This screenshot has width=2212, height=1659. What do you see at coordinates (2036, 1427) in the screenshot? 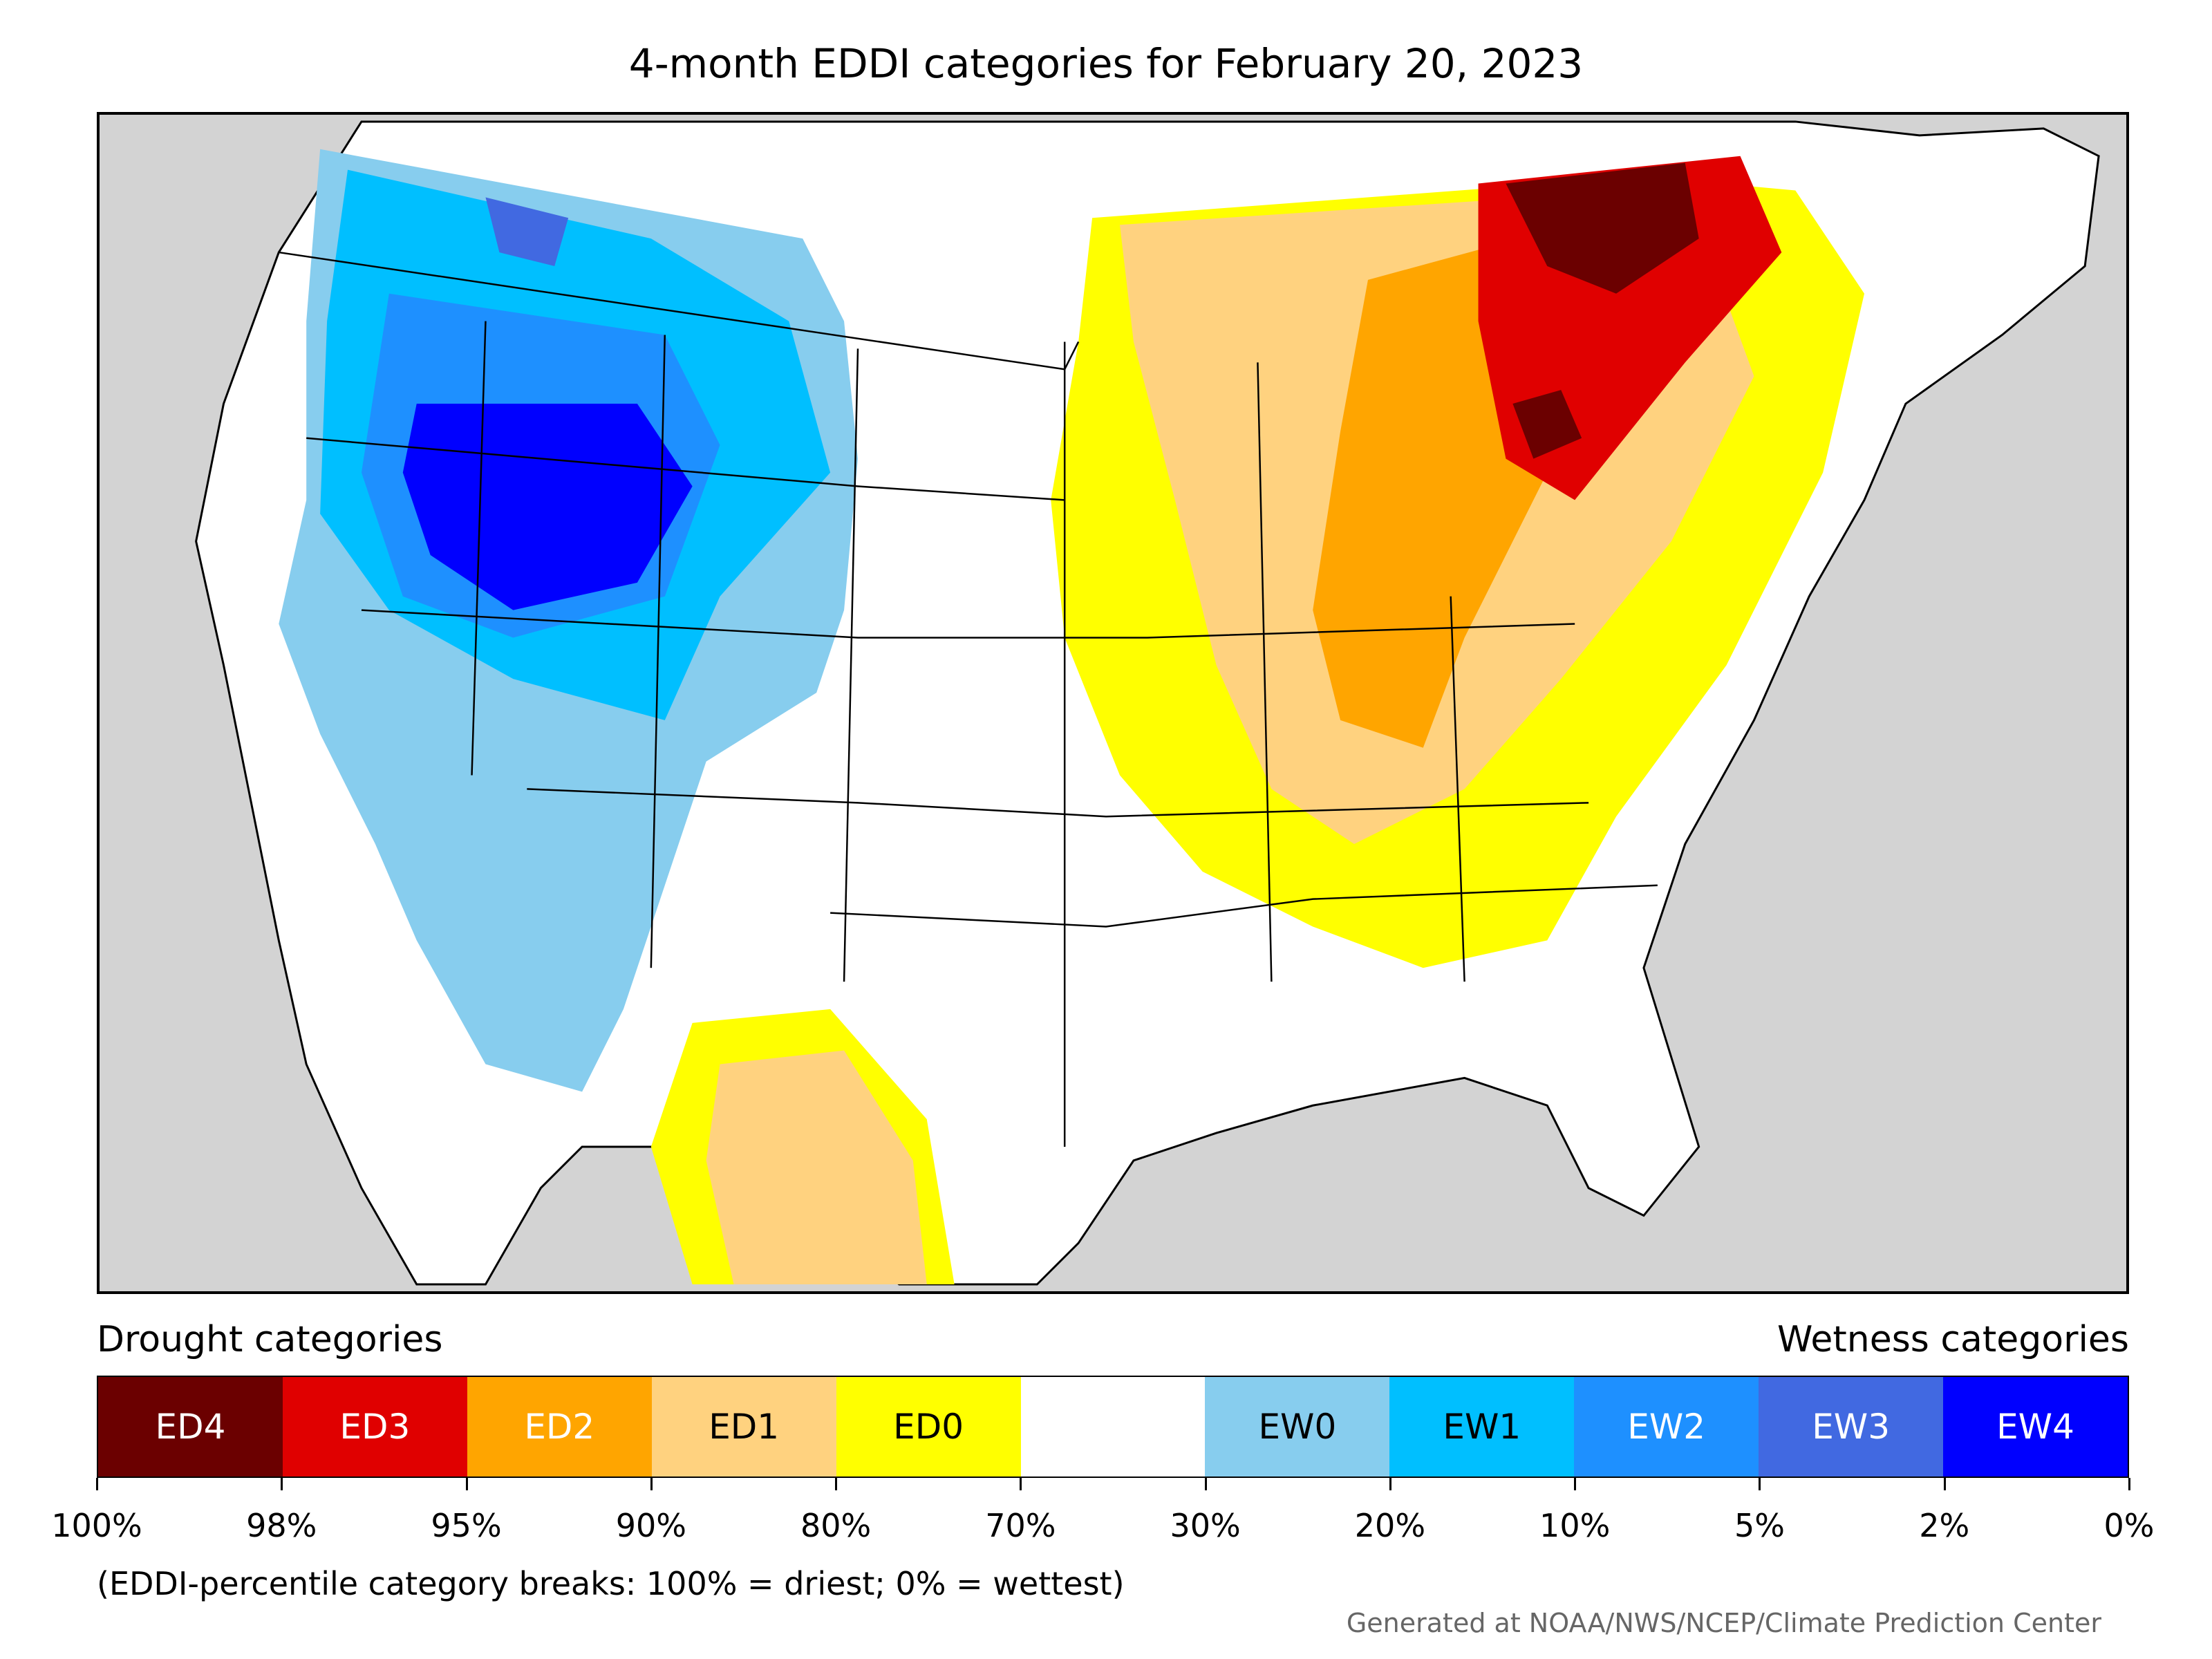
I see `colorbar-cell: EW4` at bounding box center [2036, 1427].